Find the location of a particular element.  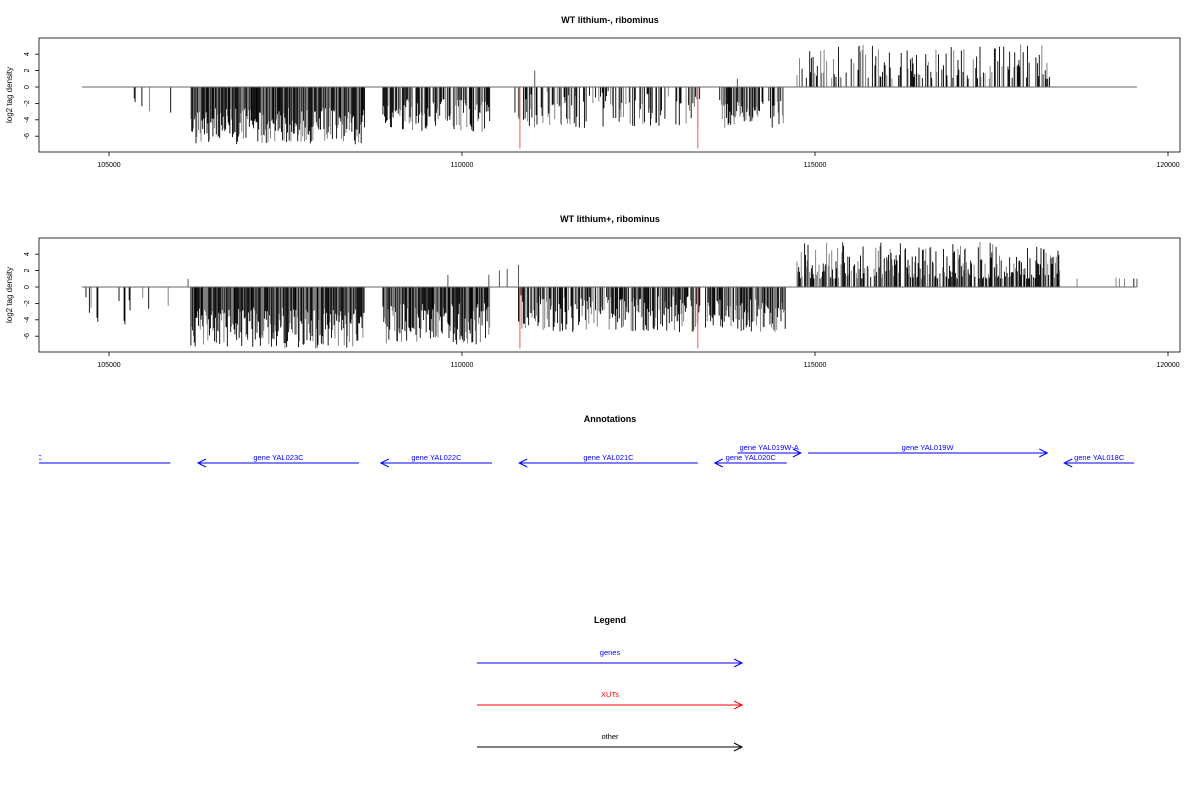

gene-feature: gene YAL019W is located at coordinates (928, 450).